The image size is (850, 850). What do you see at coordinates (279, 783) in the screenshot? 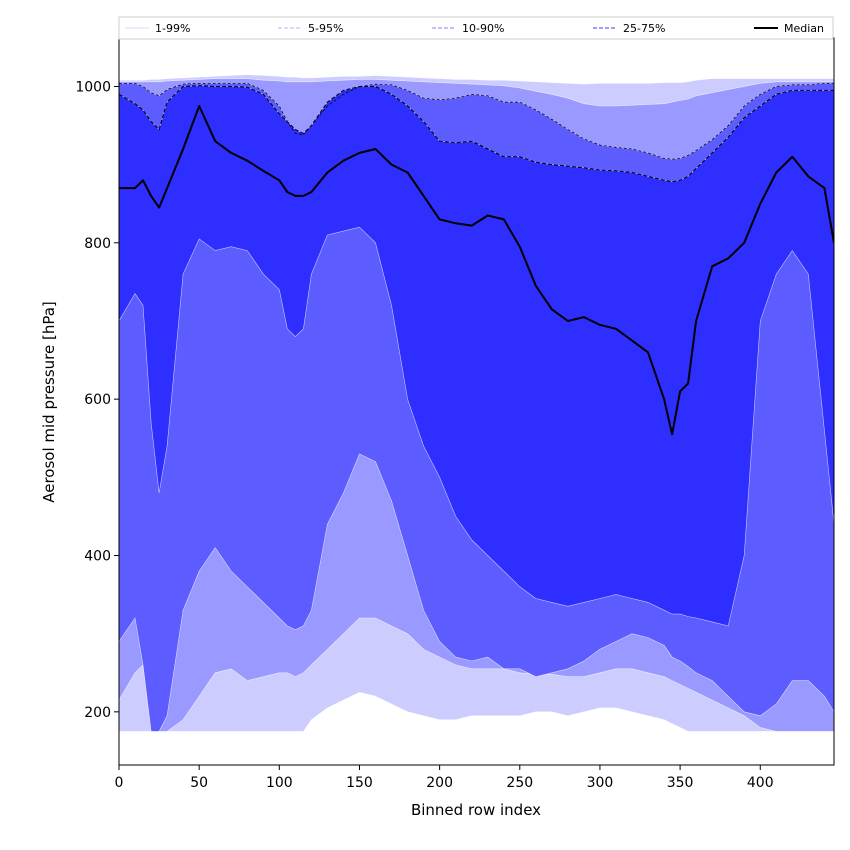
I see `x-tick-label: 100` at bounding box center [279, 783].